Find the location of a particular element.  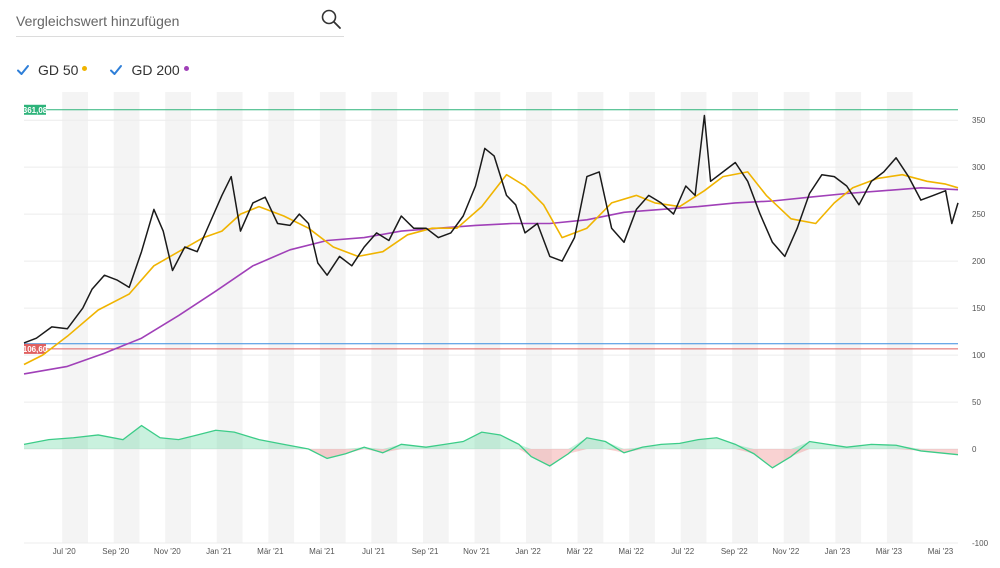

x-tick-label: Jul '22 is located at coordinates (682, 551).